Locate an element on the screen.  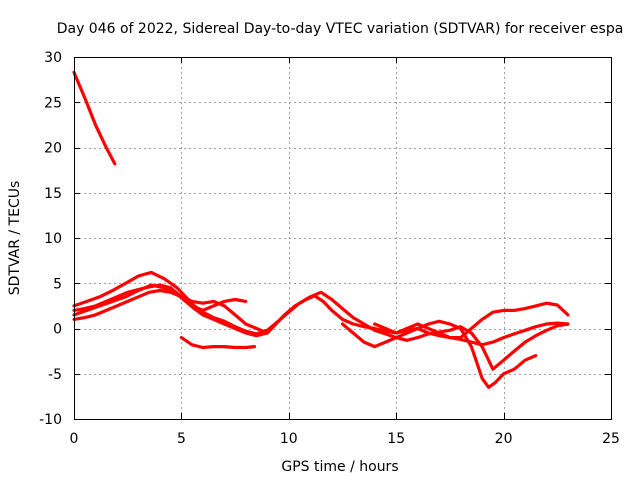
x-tick-label: 10 is located at coordinates (289, 439).